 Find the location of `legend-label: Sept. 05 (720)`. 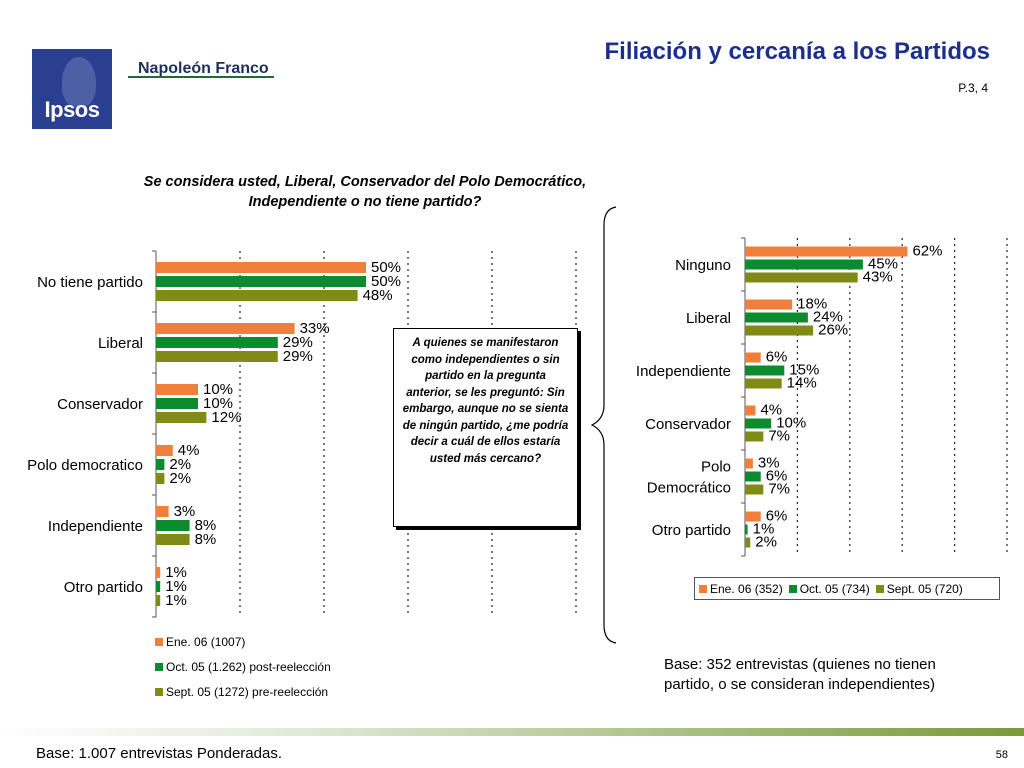

legend-label: Sept. 05 (720) is located at coordinates (924, 588).